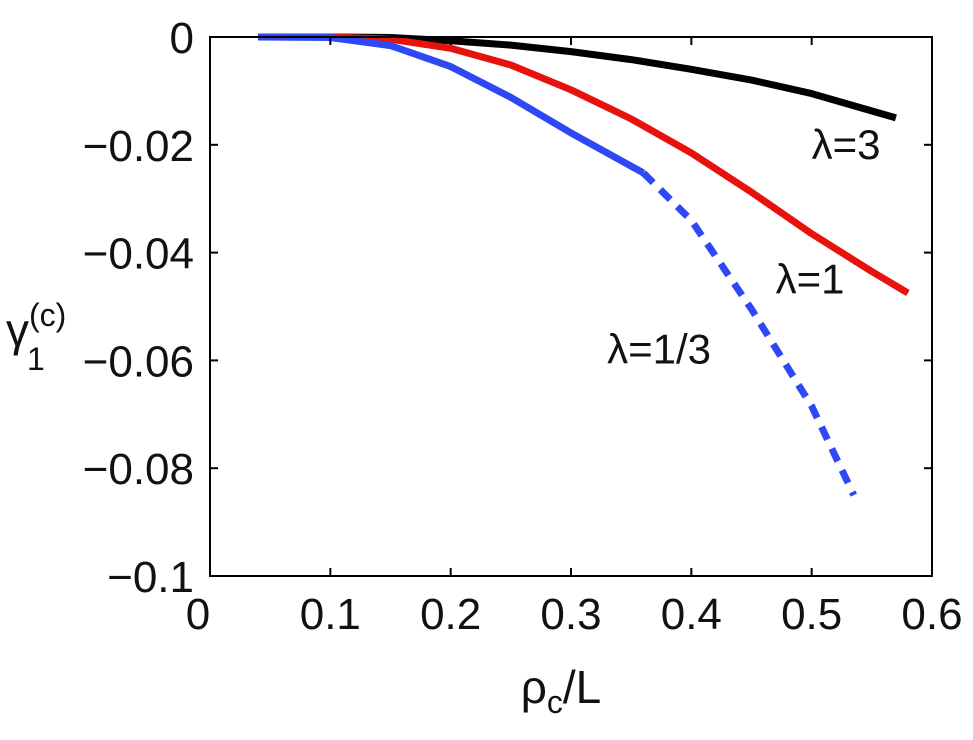 Image resolution: width=973 pixels, height=740 pixels. I want to click on x-axis-label-base: ρ, so click(534, 687).